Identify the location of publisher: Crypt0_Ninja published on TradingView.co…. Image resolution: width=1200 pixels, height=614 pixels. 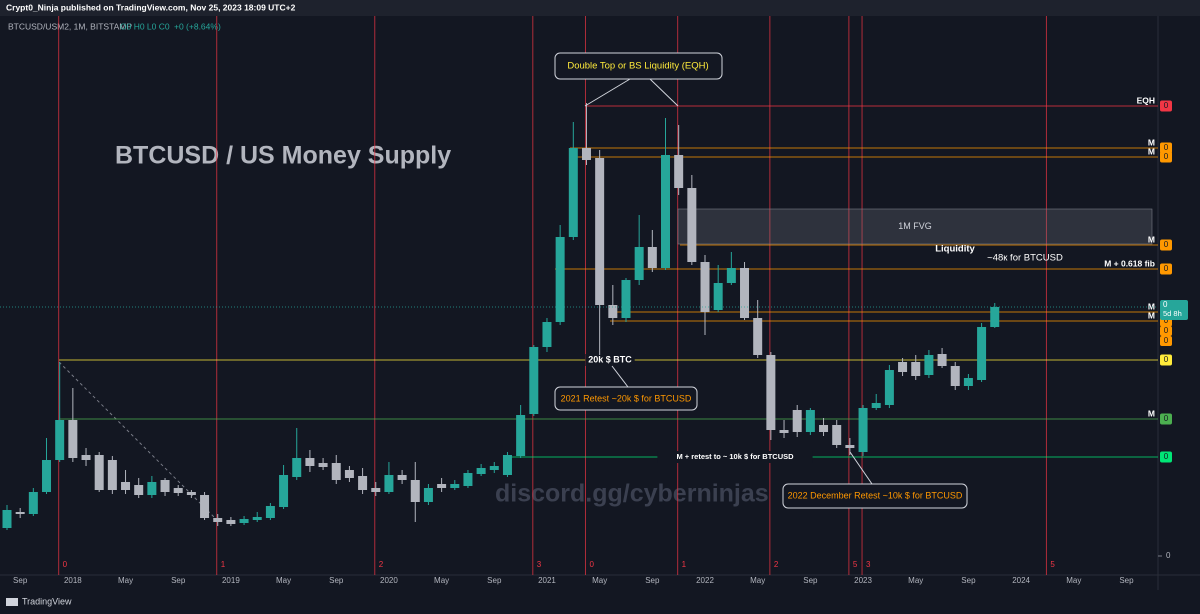
(151, 7).